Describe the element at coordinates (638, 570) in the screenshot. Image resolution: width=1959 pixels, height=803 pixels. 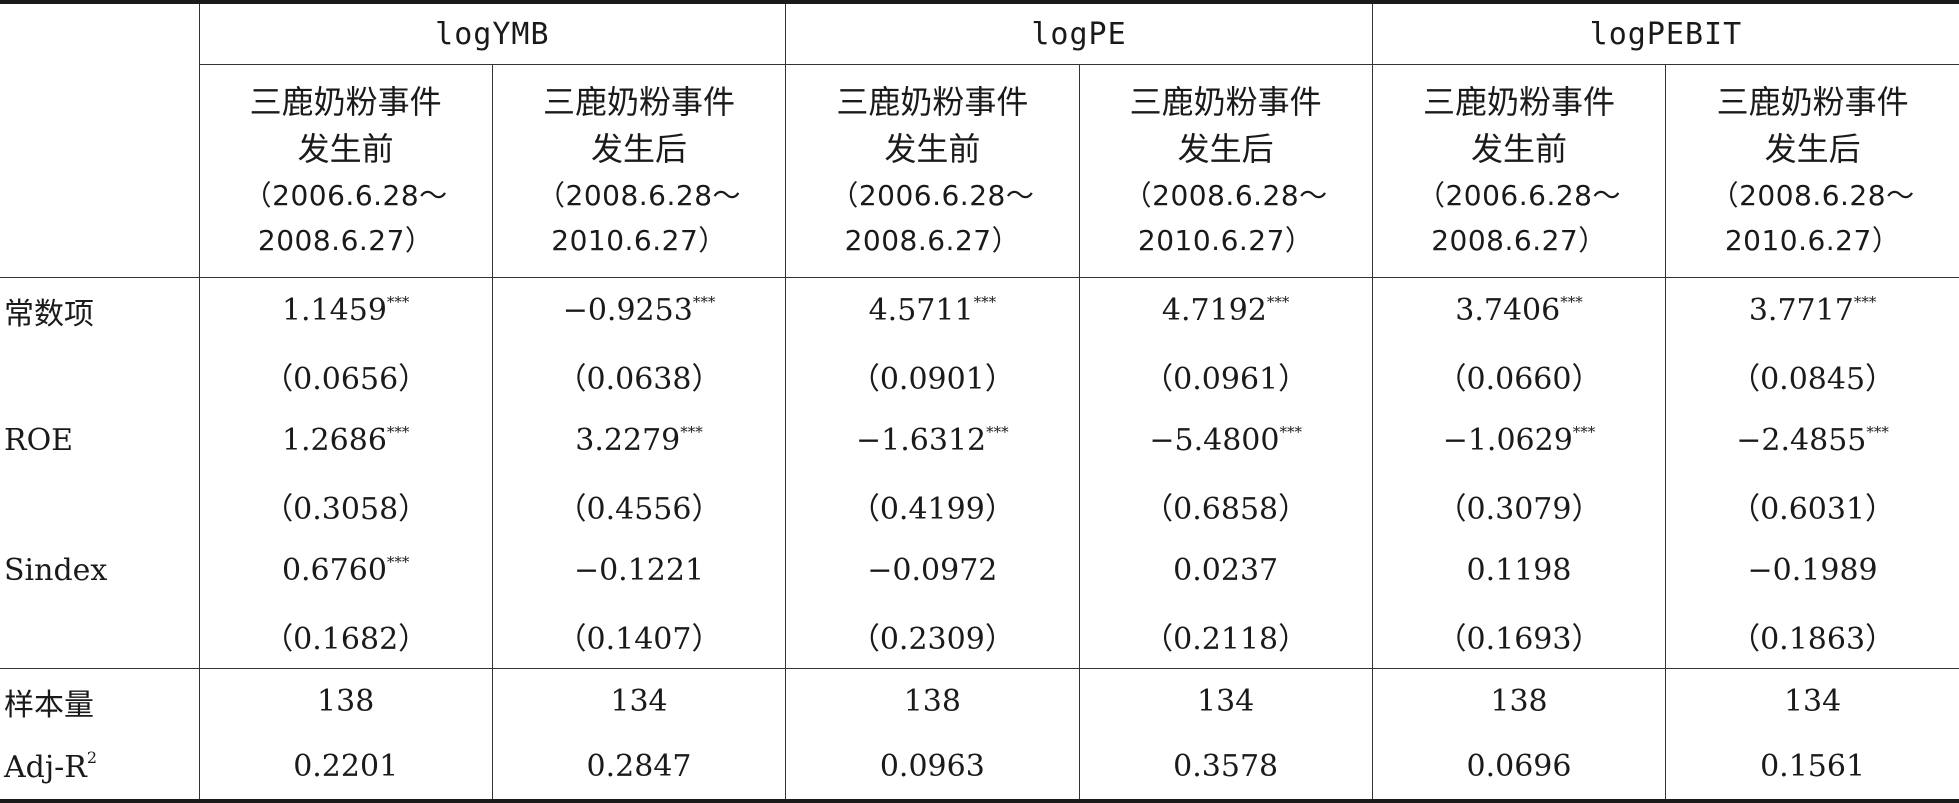
I see `coef-cell: −0.1221` at that location.